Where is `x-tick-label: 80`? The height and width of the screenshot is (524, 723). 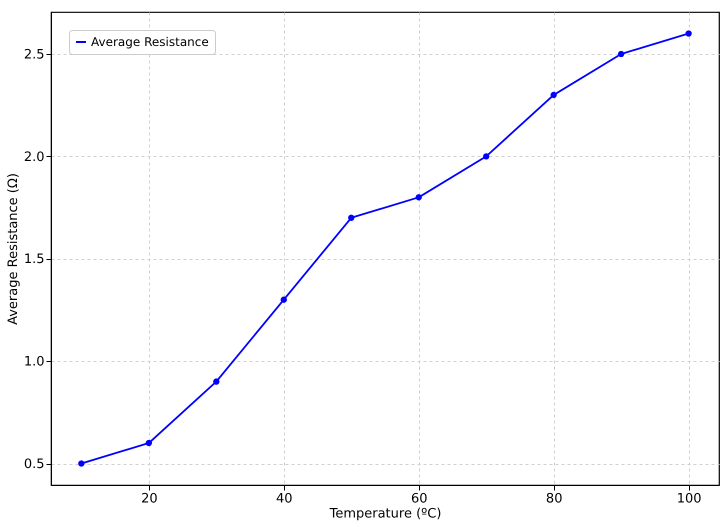
x-tick-label: 80 is located at coordinates (554, 499).